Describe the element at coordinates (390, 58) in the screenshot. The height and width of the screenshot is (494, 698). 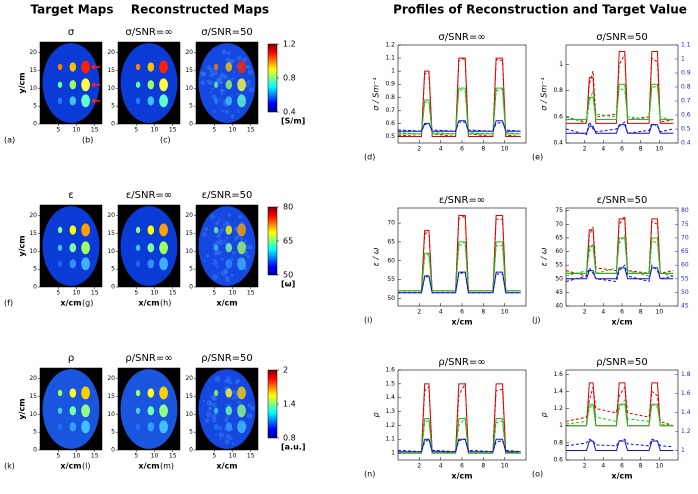
I see `y-tick-label: 1.1` at that location.